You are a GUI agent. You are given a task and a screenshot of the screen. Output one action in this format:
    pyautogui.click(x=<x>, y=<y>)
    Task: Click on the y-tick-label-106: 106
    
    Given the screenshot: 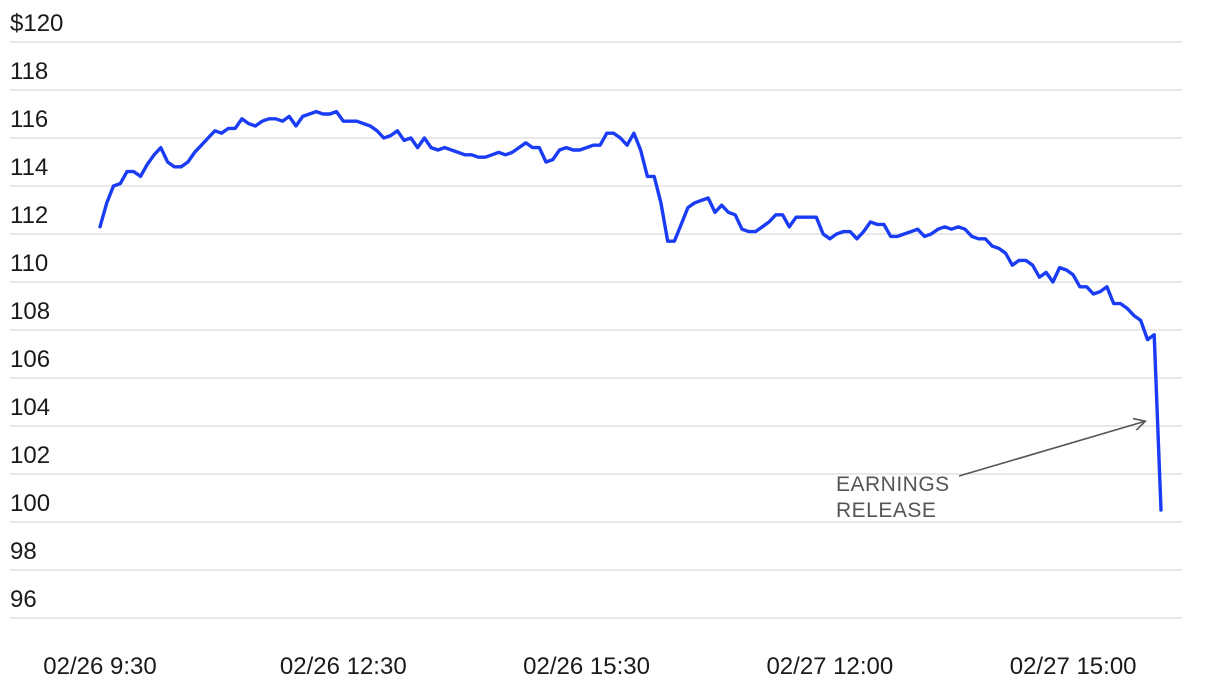 What is the action you would take?
    pyautogui.click(x=30, y=359)
    